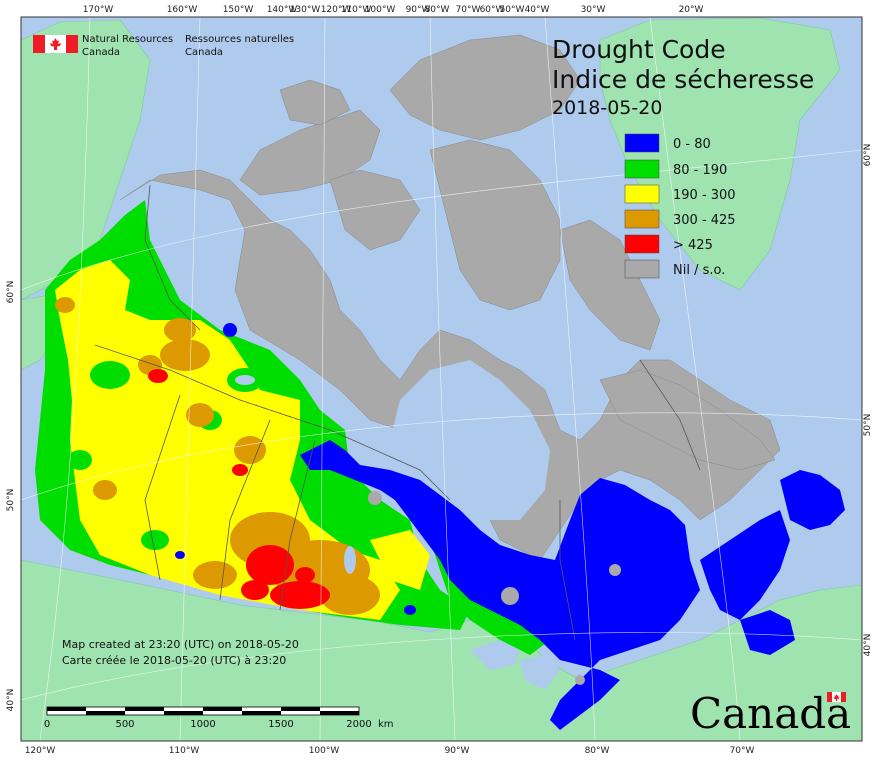 This screenshot has height=760, width=880. What do you see at coordinates (868, 425) in the screenshot?
I see `tick-right-50n: 50°N` at bounding box center [868, 425].